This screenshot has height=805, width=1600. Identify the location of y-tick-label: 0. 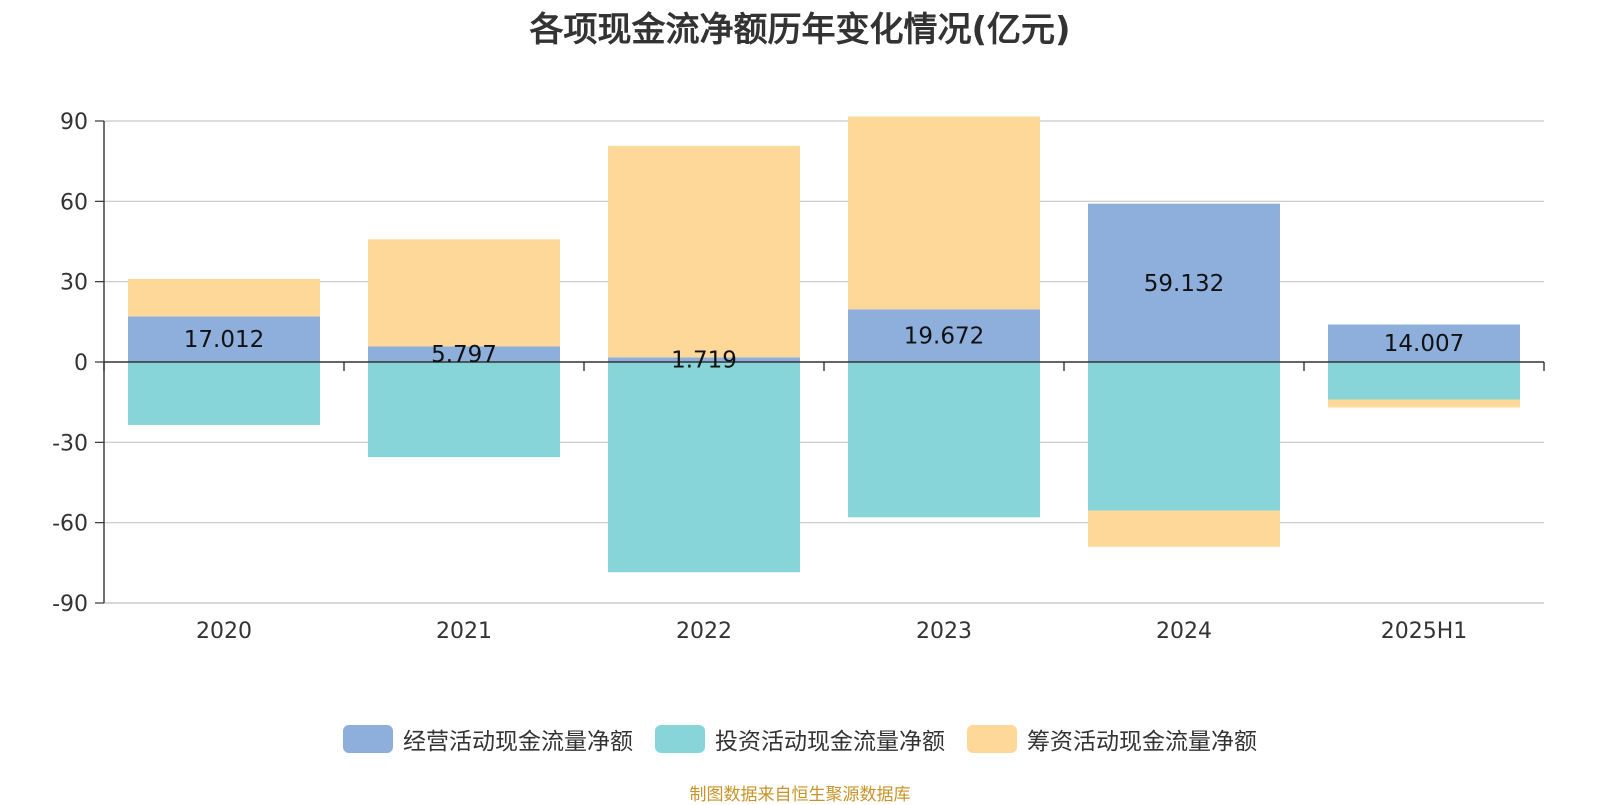
(81, 363).